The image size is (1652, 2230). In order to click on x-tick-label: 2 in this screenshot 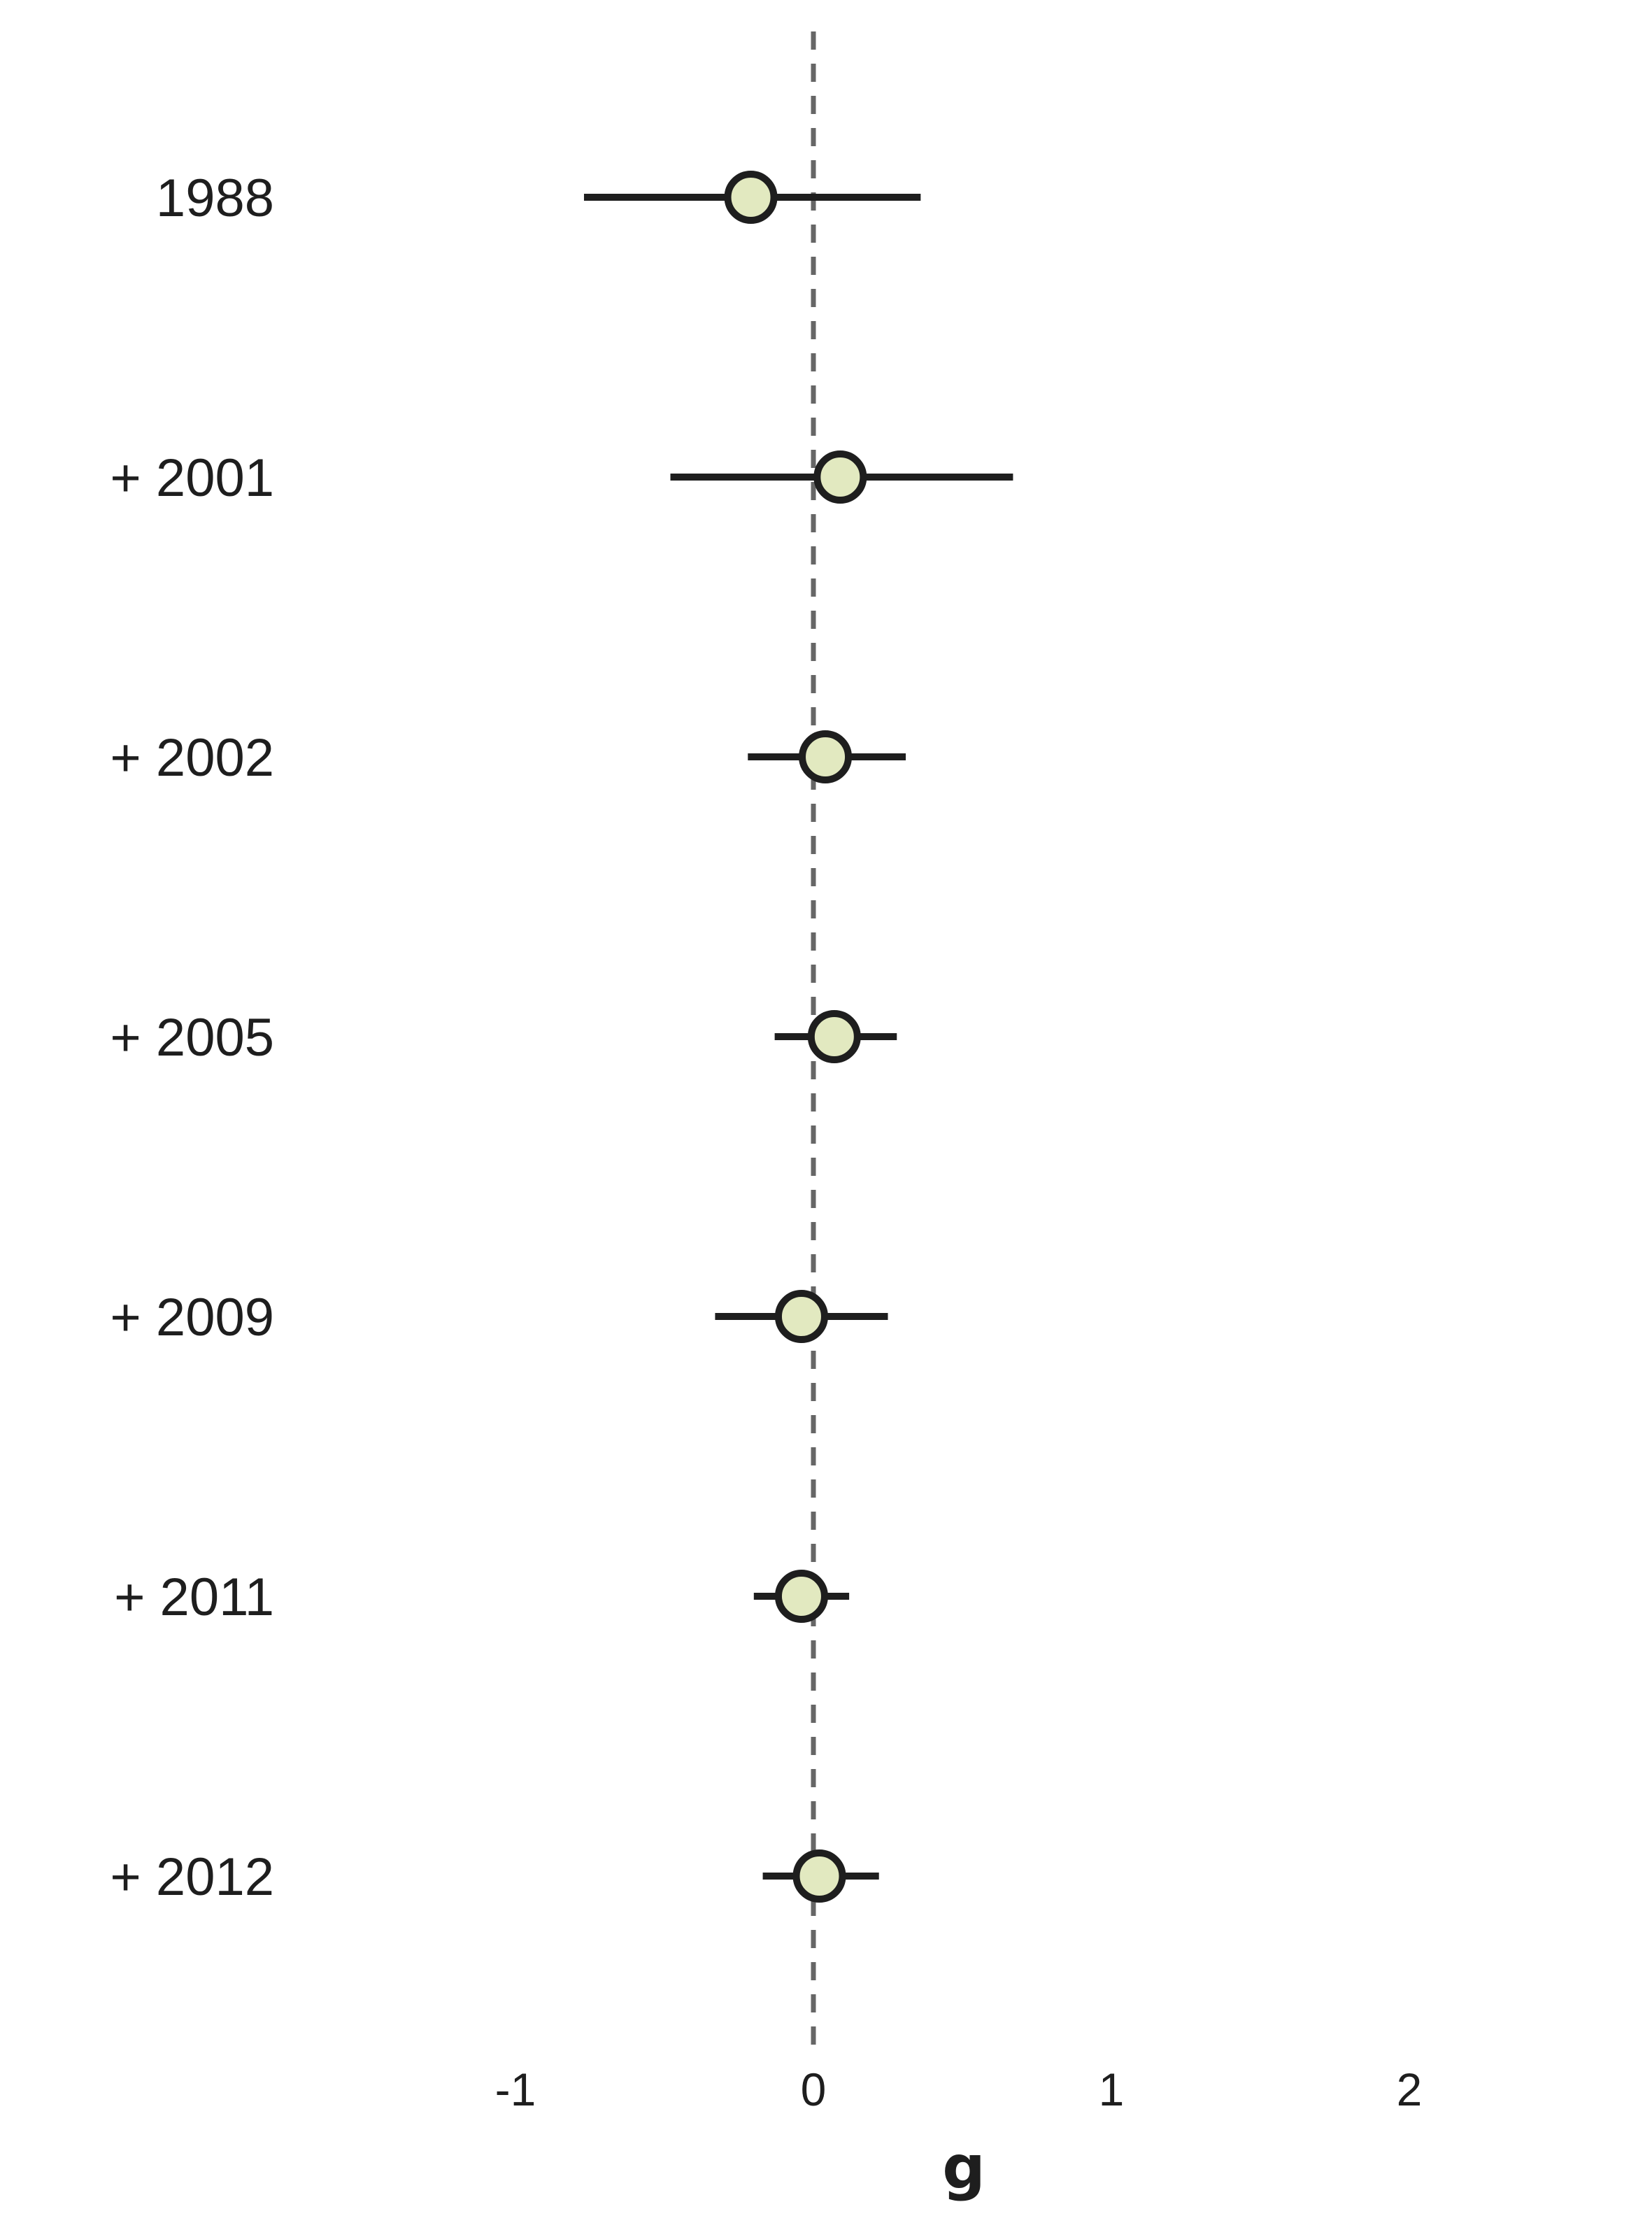, I will do `click(1410, 2089)`.